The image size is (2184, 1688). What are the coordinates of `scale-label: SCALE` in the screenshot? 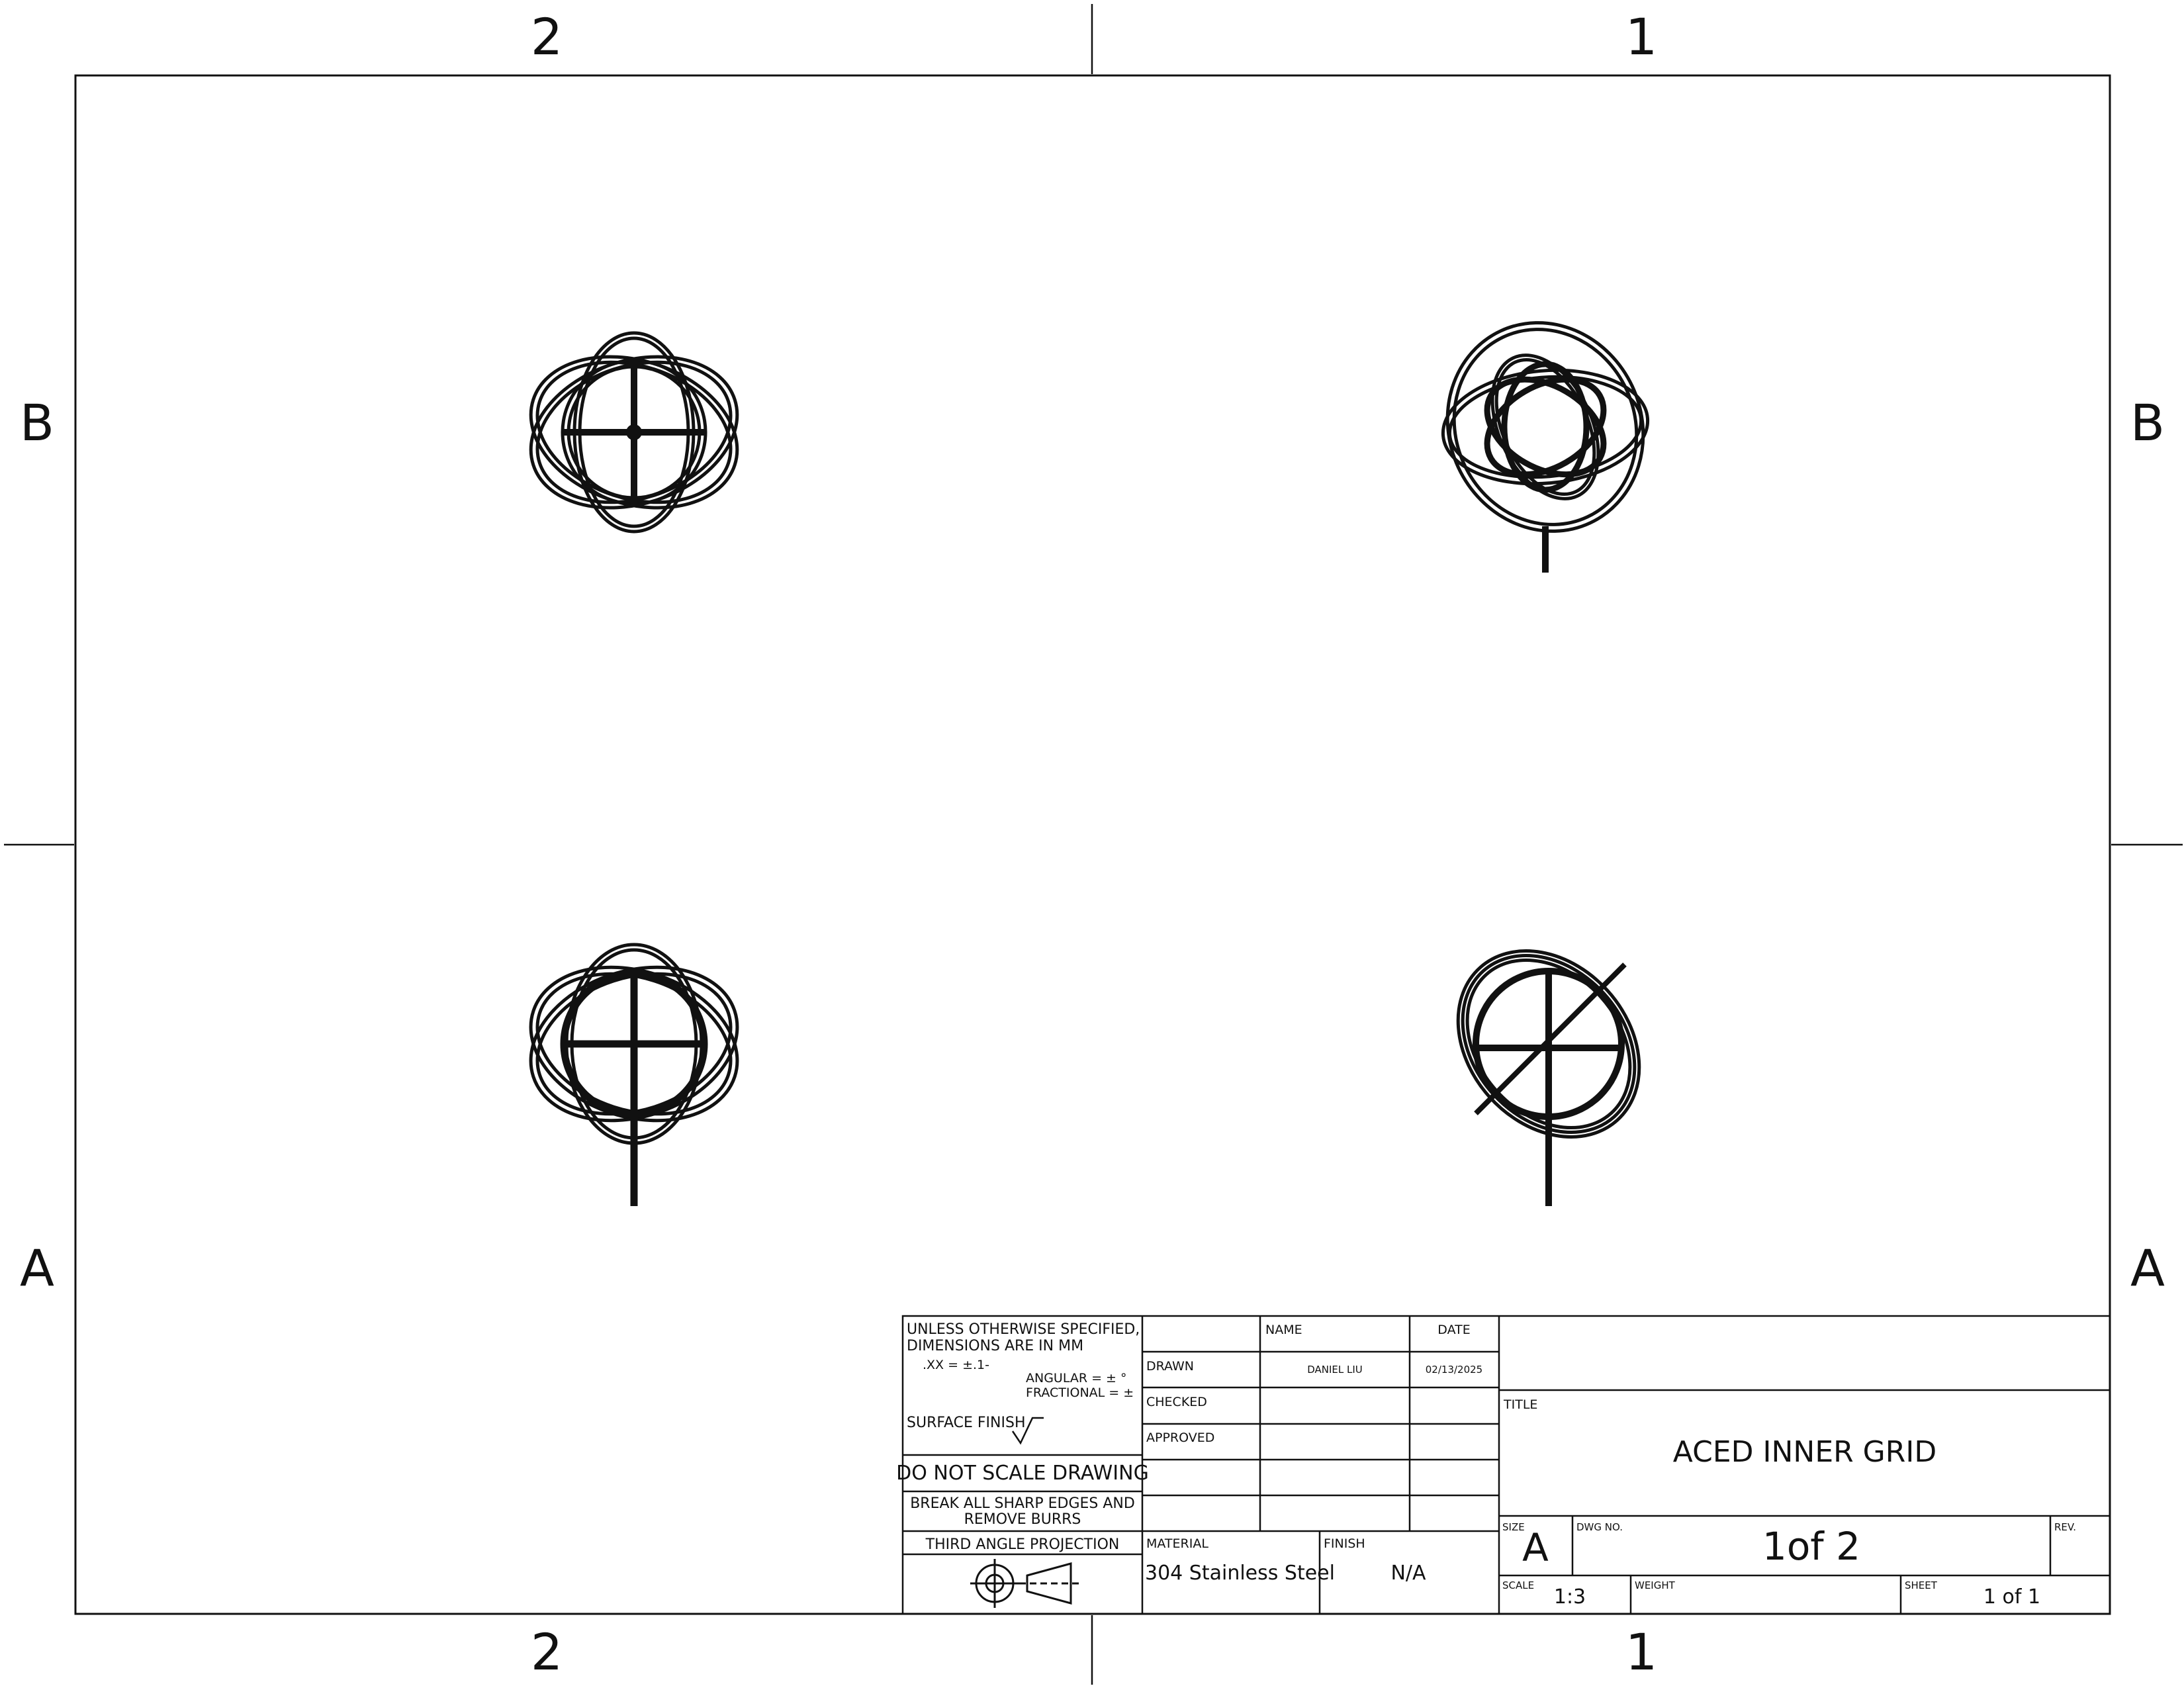 It's located at (1518, 1585).